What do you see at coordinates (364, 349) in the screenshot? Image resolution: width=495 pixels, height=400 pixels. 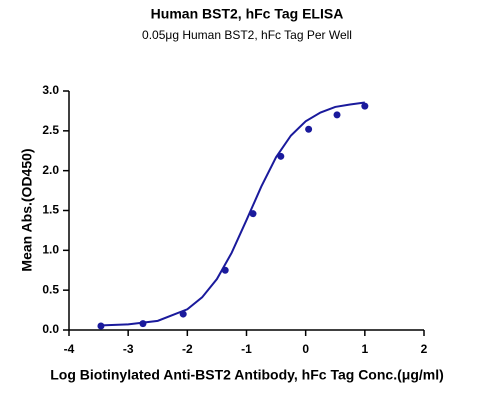 I see `x-tick-label: 1` at bounding box center [364, 349].